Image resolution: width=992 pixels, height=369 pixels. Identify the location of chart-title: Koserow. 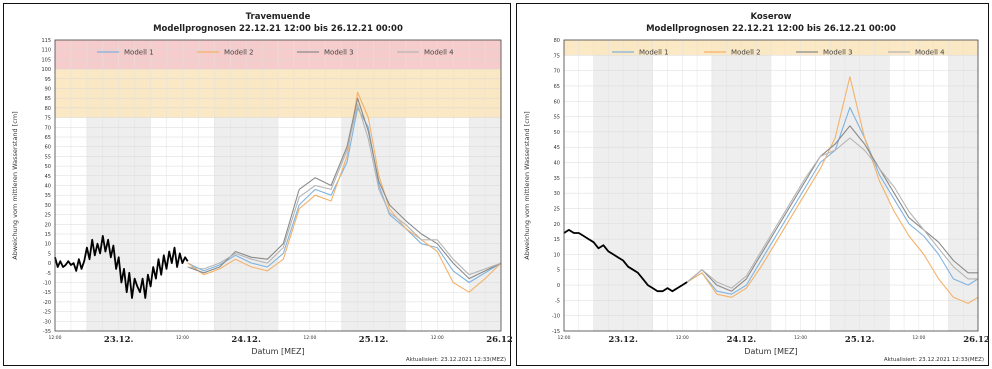
(771, 17).